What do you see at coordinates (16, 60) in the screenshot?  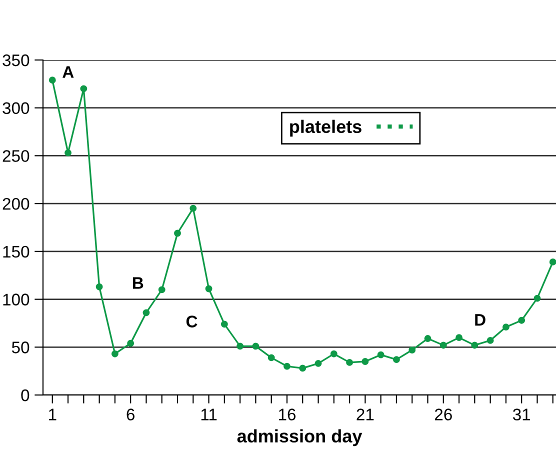 I see `y-tick-label: 350` at bounding box center [16, 60].